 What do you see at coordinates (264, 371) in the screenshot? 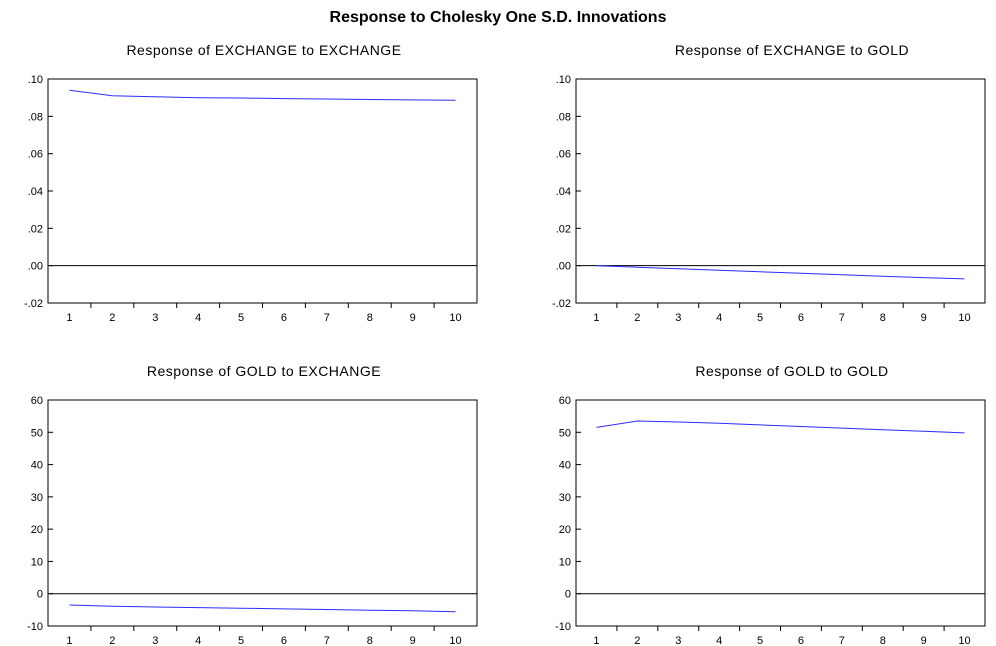
I see `panel-title-gold-to-exchange: Response of GOLD to EXCHANGE` at bounding box center [264, 371].